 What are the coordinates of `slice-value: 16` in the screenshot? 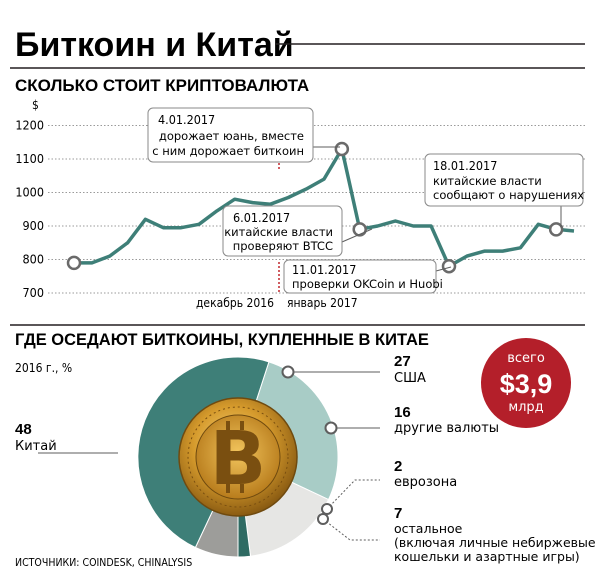 It's located at (402, 412).